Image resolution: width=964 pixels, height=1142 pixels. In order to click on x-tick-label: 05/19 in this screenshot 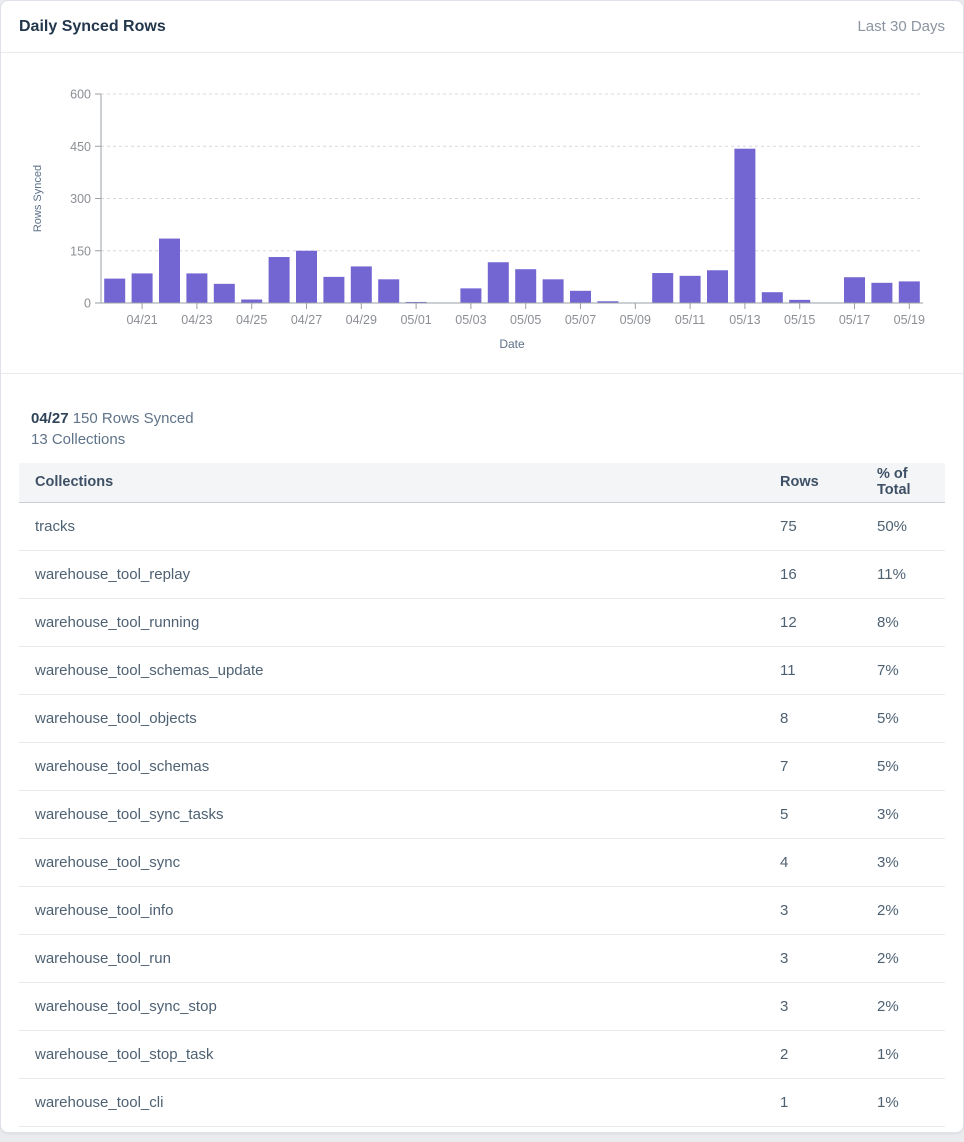, I will do `click(909, 320)`.